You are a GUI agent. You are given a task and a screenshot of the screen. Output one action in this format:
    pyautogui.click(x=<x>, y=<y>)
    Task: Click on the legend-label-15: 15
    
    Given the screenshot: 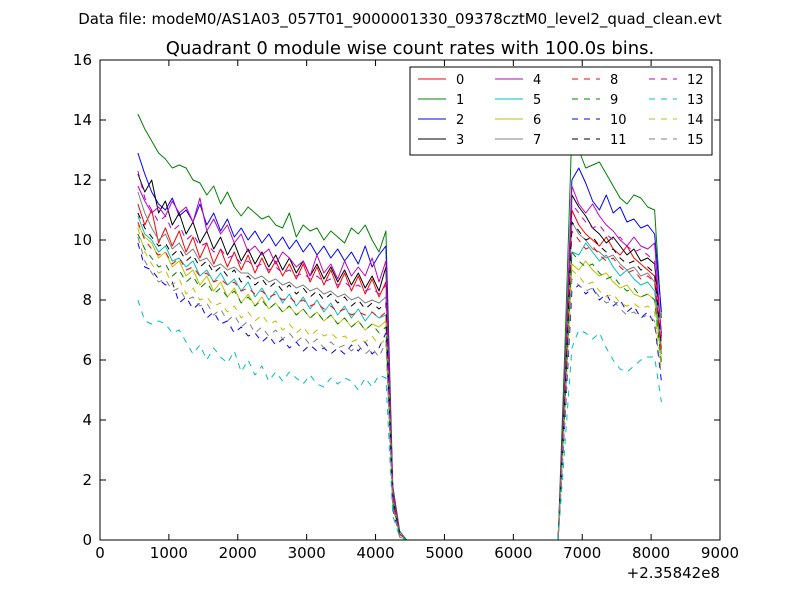 What is the action you would take?
    pyautogui.click(x=695, y=140)
    